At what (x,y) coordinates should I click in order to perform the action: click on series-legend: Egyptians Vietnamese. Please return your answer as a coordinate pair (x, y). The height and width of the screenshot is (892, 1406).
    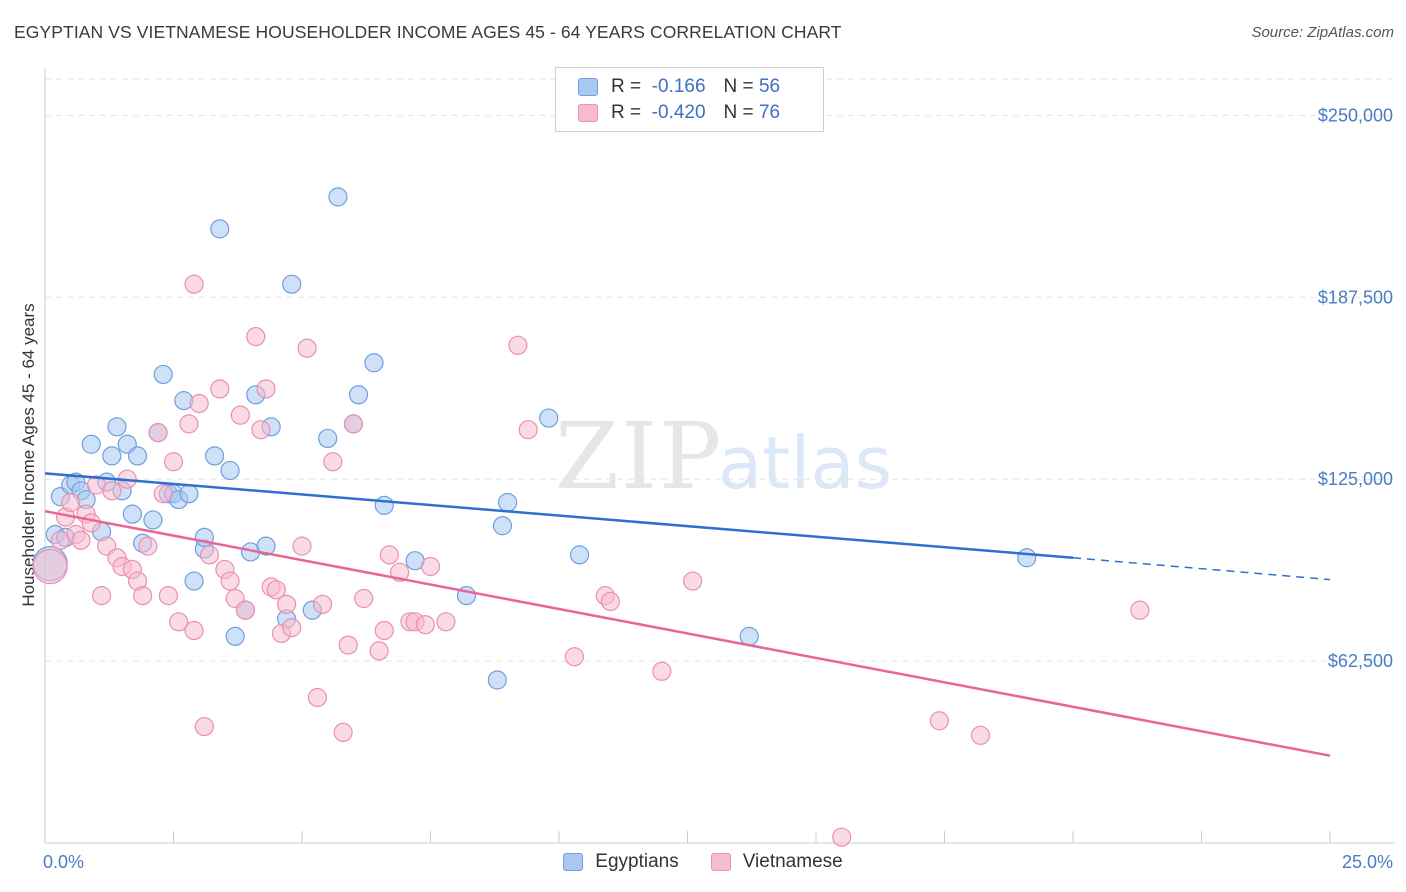
    Looking at the image, I should click on (703, 862).